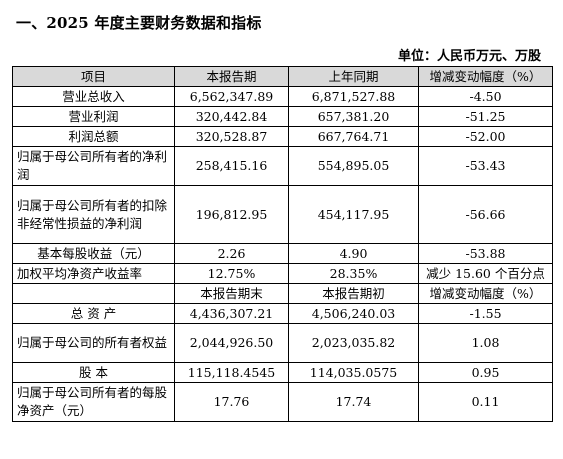  Describe the element at coordinates (485, 343) in the screenshot. I see `change-value: 1.08` at that location.